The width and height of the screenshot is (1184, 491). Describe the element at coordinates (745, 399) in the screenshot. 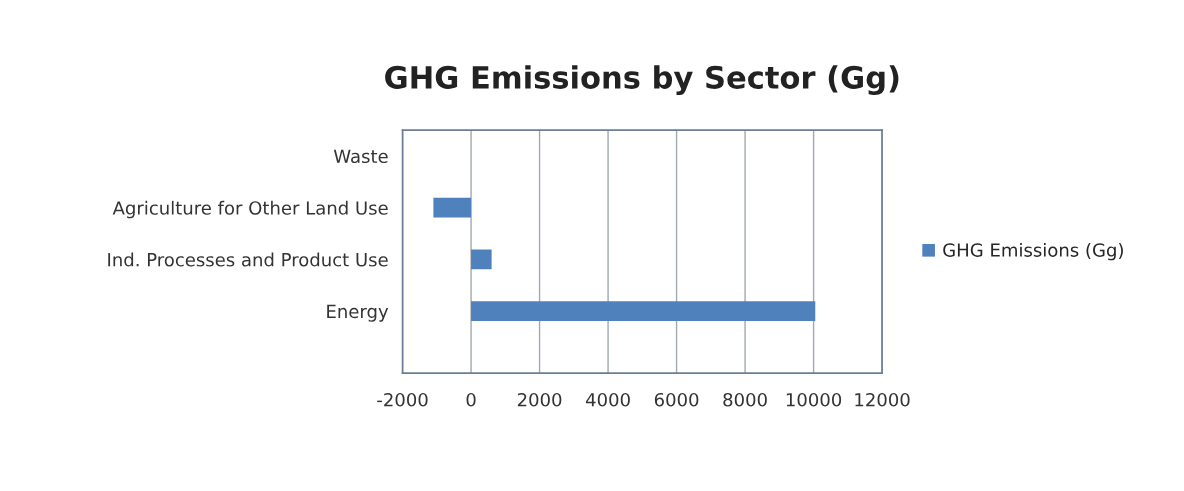

I see `x-tick-label: 8000` at that location.